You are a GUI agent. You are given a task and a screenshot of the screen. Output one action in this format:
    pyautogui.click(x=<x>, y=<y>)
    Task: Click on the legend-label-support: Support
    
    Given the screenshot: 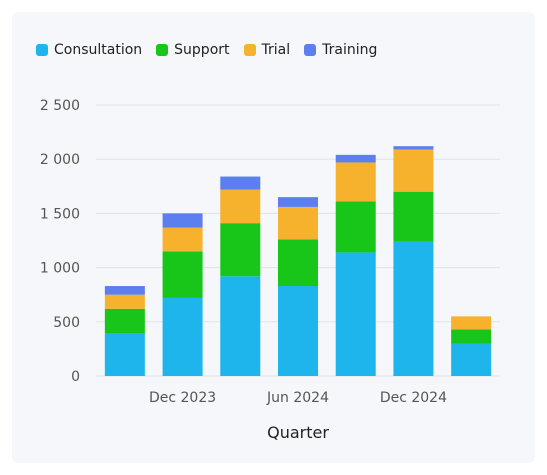 What is the action you would take?
    pyautogui.click(x=202, y=50)
    